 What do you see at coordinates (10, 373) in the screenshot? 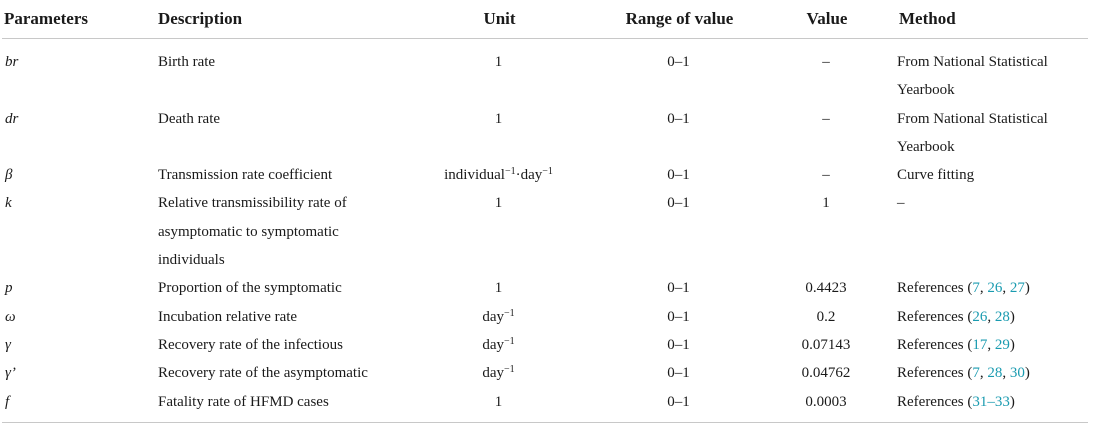
I see `param-cell: γ’` at bounding box center [10, 373].